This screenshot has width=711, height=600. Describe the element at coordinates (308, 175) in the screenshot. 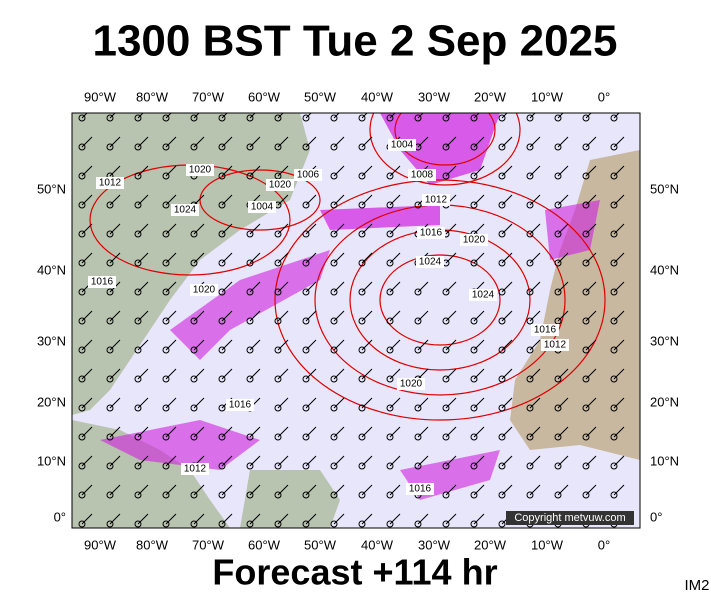

I see `isobar-label: 1006` at that location.